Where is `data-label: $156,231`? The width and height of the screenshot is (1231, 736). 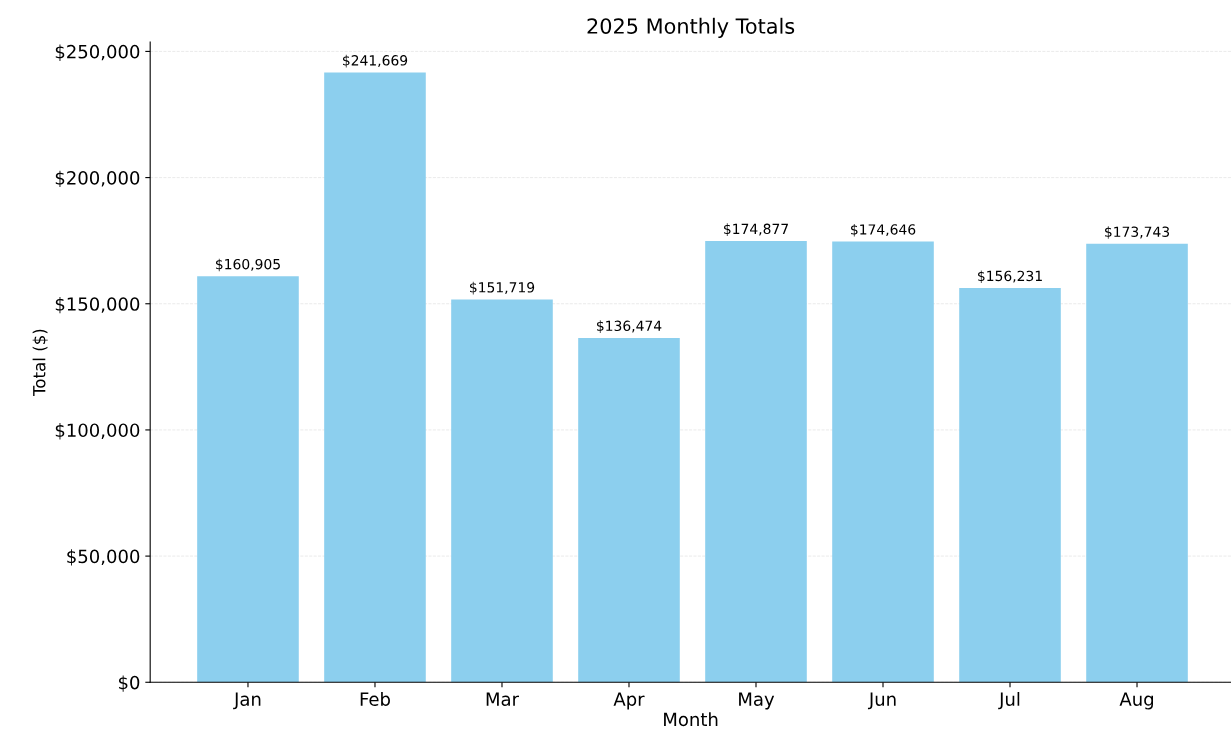
data-label: $156,231 is located at coordinates (1010, 277).